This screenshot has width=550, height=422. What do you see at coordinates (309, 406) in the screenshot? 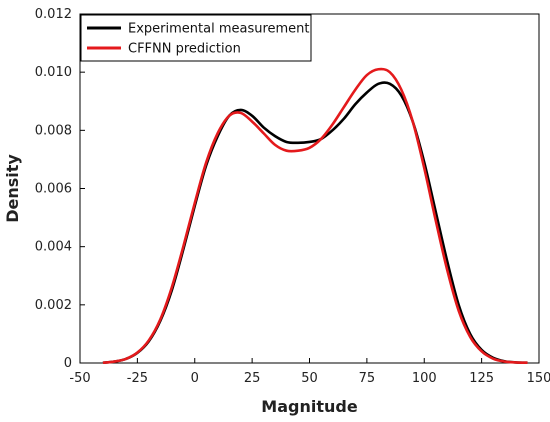
I see `x-axis-title: Magnitude` at bounding box center [309, 406].